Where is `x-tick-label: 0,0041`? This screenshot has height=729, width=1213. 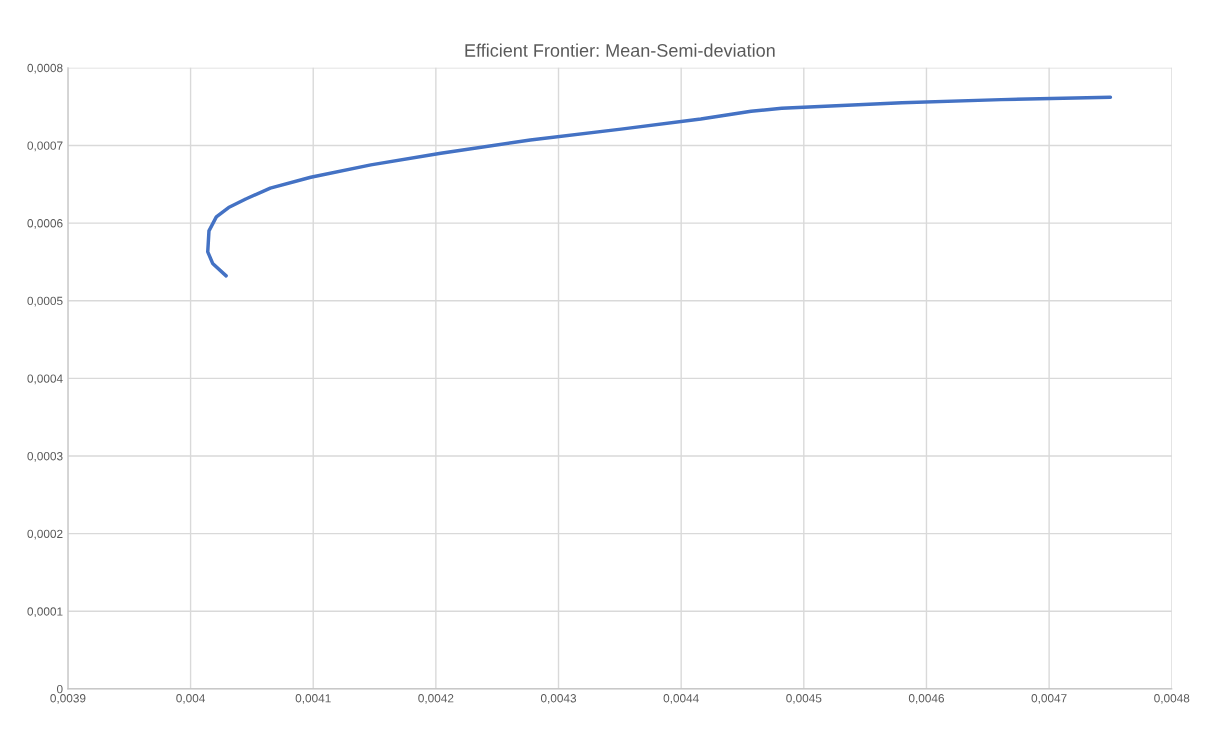 x-tick-label: 0,0041 is located at coordinates (313, 699).